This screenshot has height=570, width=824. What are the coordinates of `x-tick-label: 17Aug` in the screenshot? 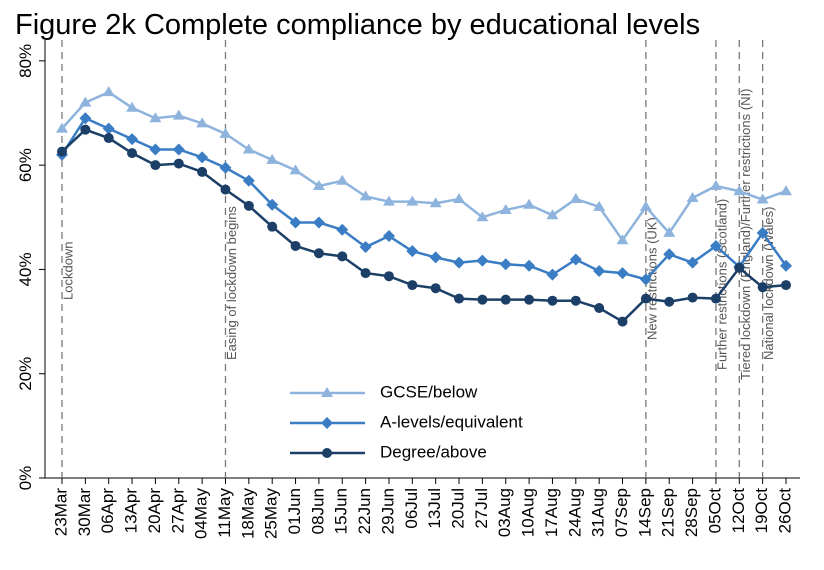 It's located at (551, 512).